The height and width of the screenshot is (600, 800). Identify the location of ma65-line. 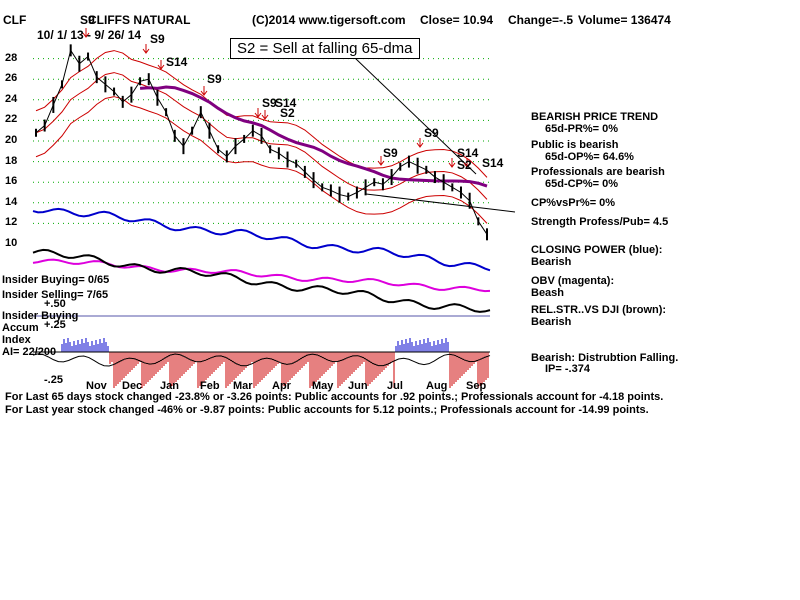
(313, 136).